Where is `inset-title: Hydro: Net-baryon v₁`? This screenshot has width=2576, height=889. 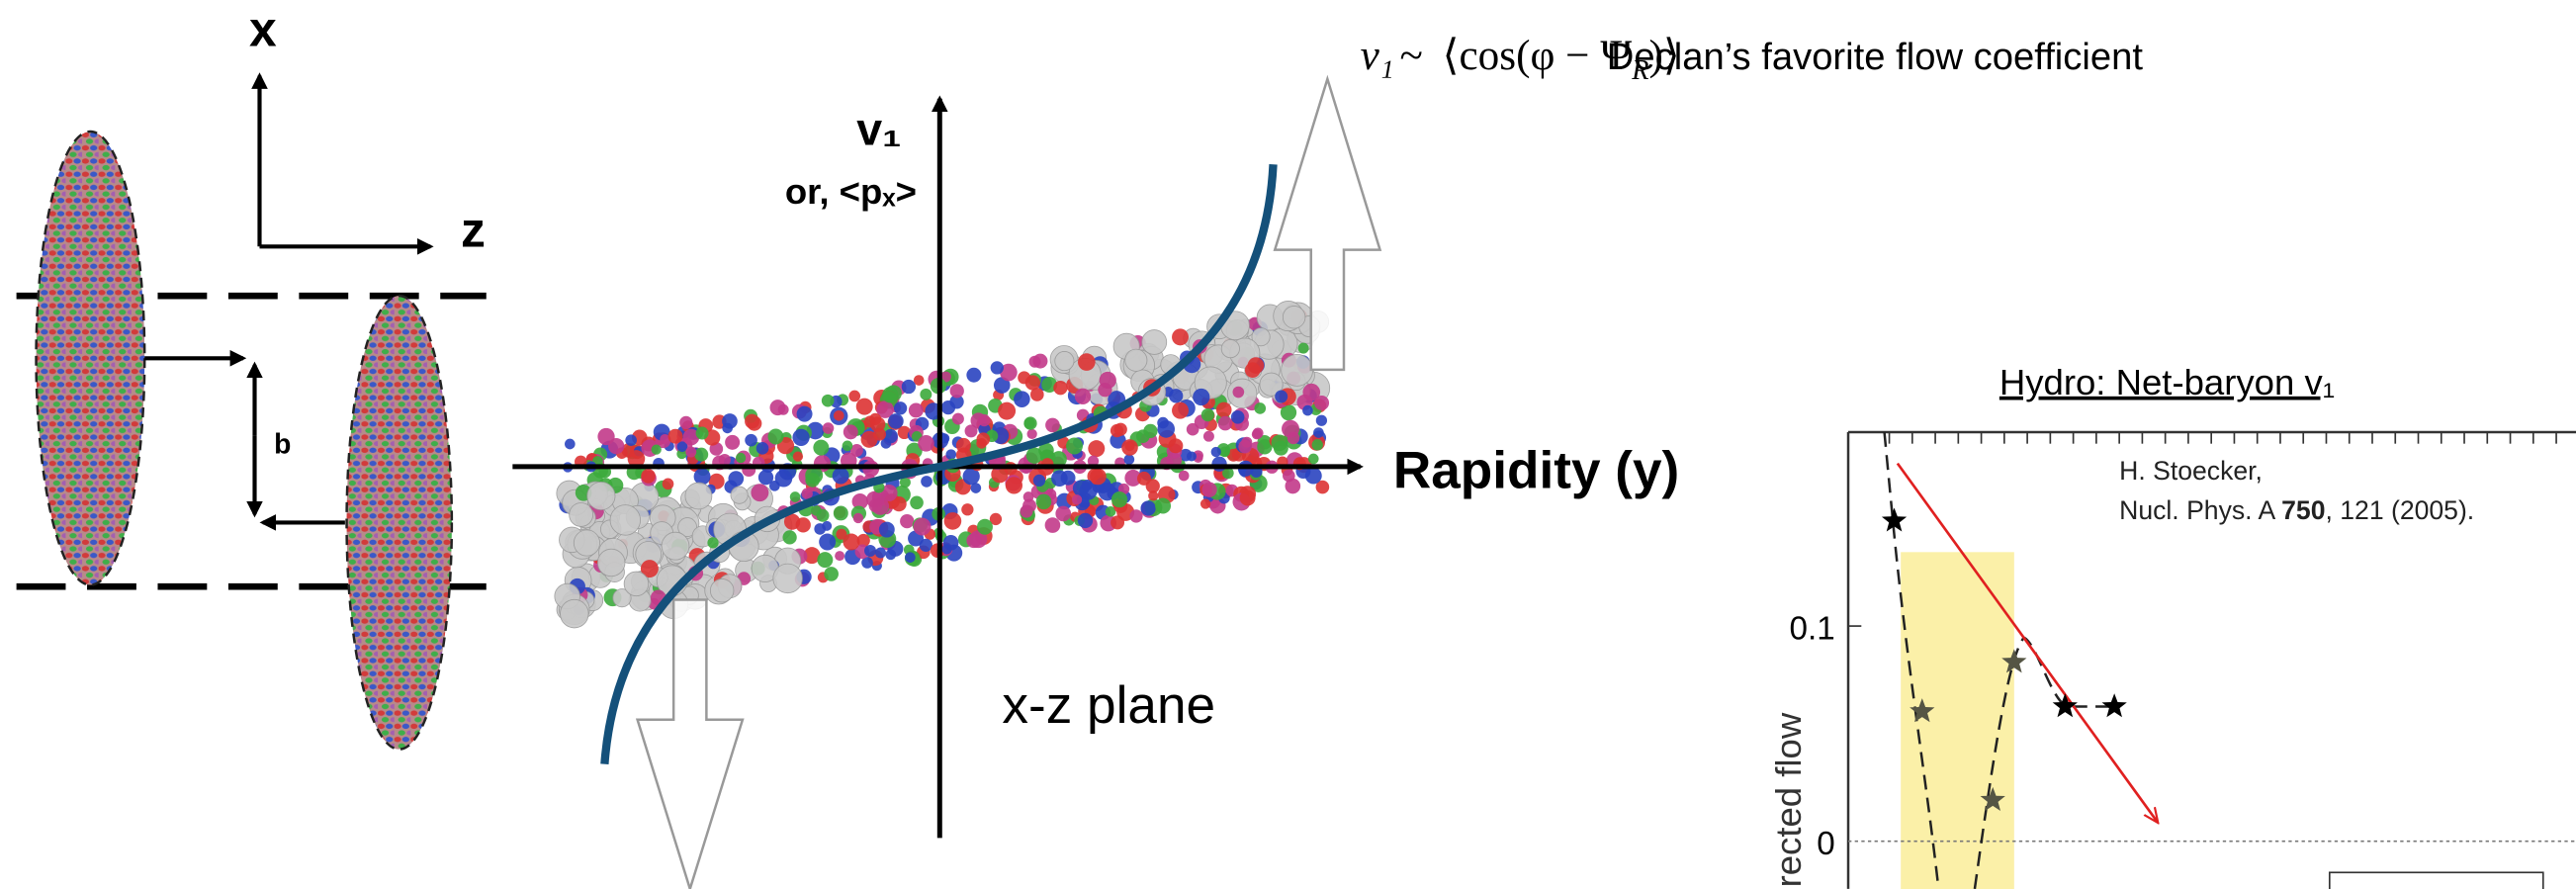
inset-title: Hydro: Net-baryon v₁ is located at coordinates (2167, 382).